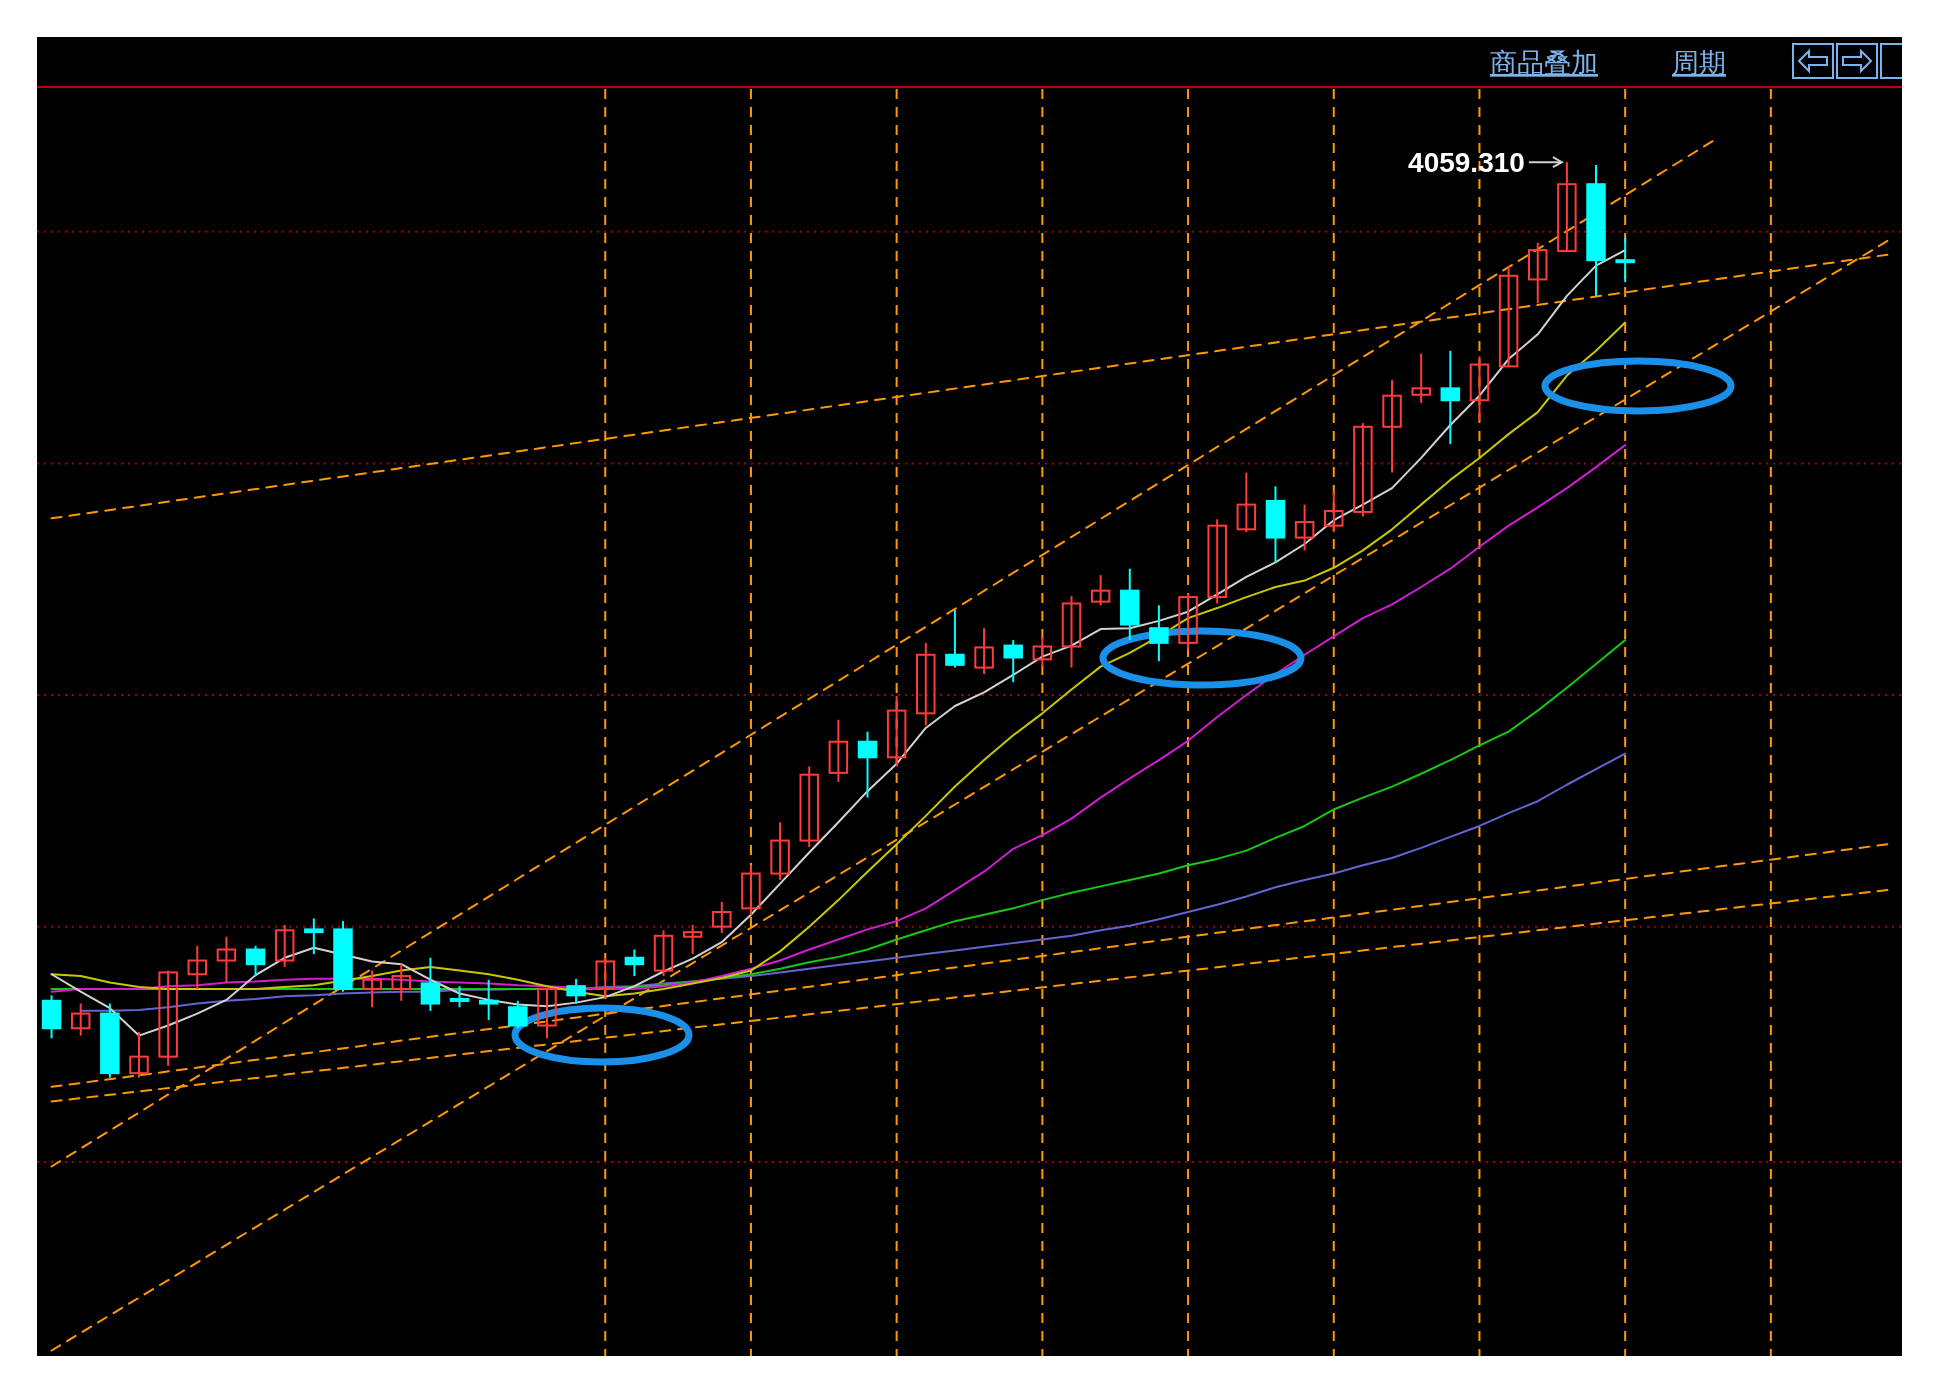 Image resolution: width=1939 pixels, height=1394 pixels. What do you see at coordinates (1544, 63) in the screenshot?
I see `annotation: 商品叠加` at bounding box center [1544, 63].